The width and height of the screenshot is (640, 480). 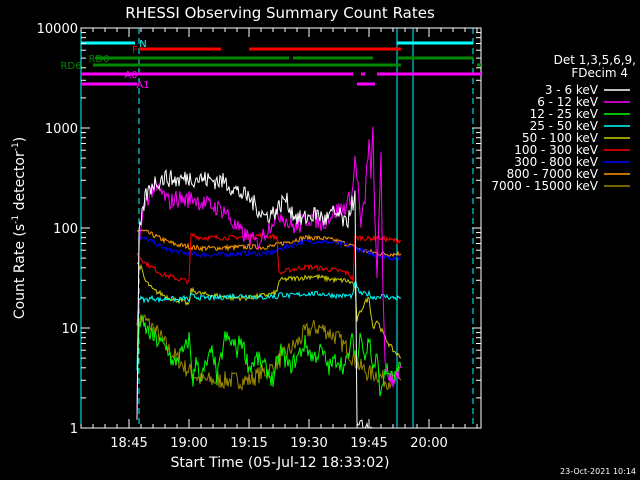 I want to click on y-axis-label-part: detector, so click(x=20, y=183).